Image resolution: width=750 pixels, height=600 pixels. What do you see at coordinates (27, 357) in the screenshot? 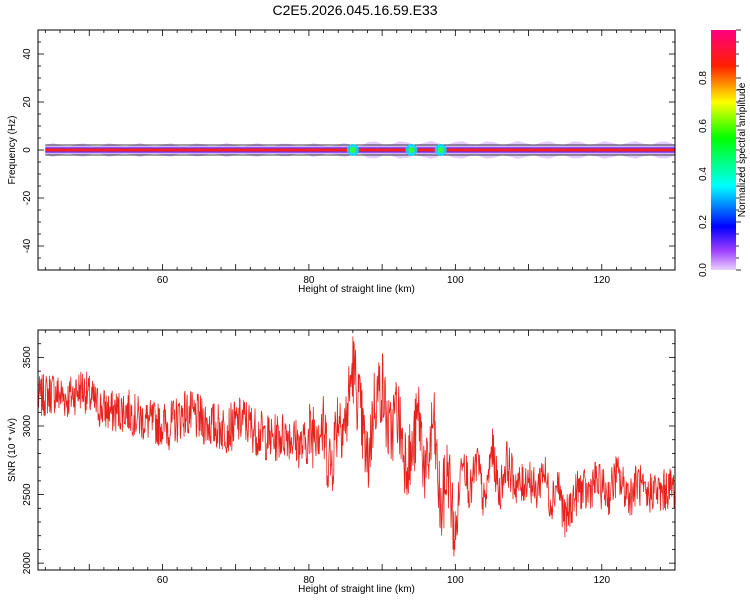
I see `snr-ytick-label: 3500` at bounding box center [27, 357].